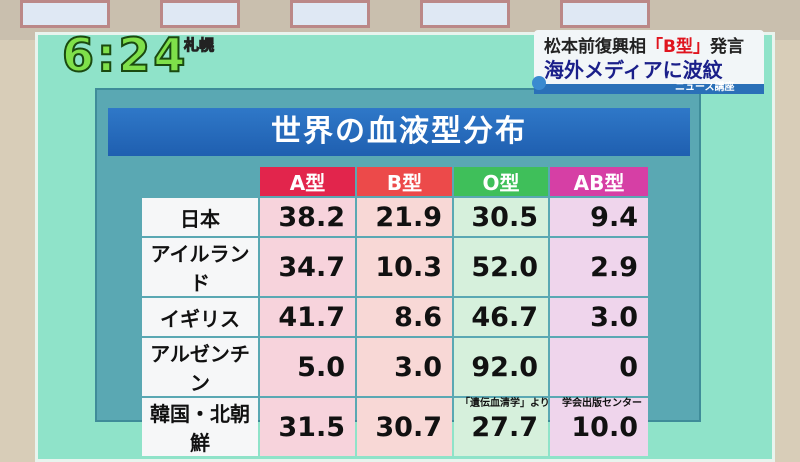 The image size is (800, 462). I want to click on telop-line1: 松本前復興相「B型」発言, so click(644, 44).